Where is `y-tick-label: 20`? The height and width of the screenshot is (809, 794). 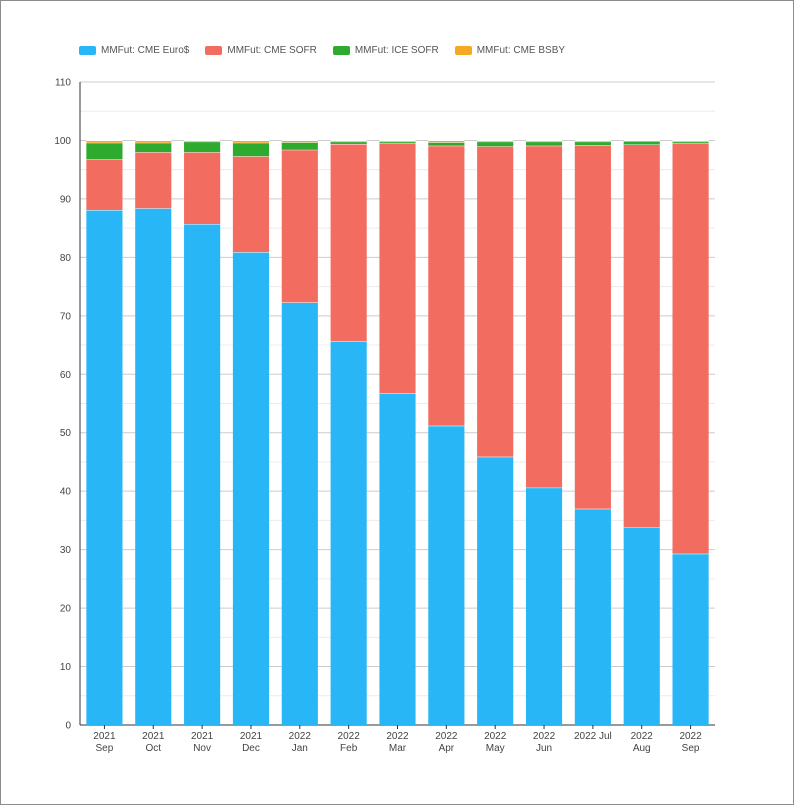
y-tick-label: 20 is located at coordinates (66, 609).